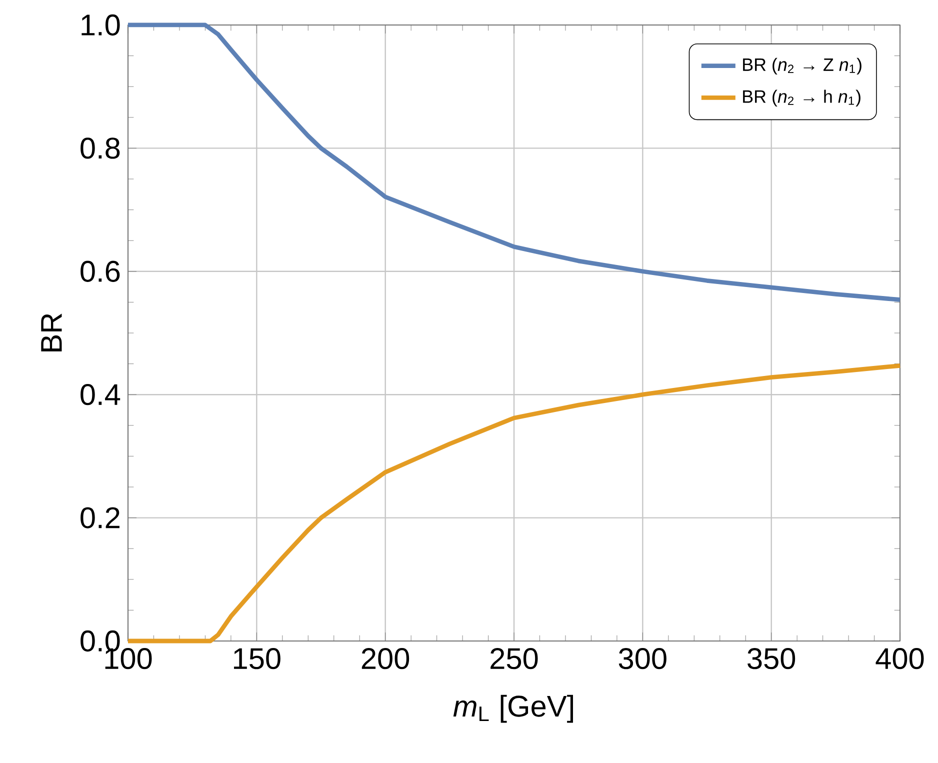 This screenshot has width=938, height=763. Describe the element at coordinates (802, 66) in the screenshot. I see `legend-label: BR (n$_{2}$ → Z n$_{1}$)` at that location.